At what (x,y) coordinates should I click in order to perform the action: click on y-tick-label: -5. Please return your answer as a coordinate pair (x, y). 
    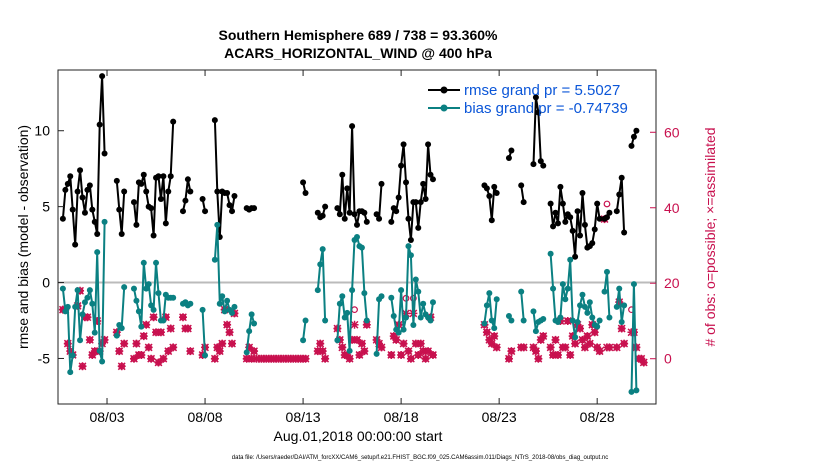
    Looking at the image, I should click on (44, 358).